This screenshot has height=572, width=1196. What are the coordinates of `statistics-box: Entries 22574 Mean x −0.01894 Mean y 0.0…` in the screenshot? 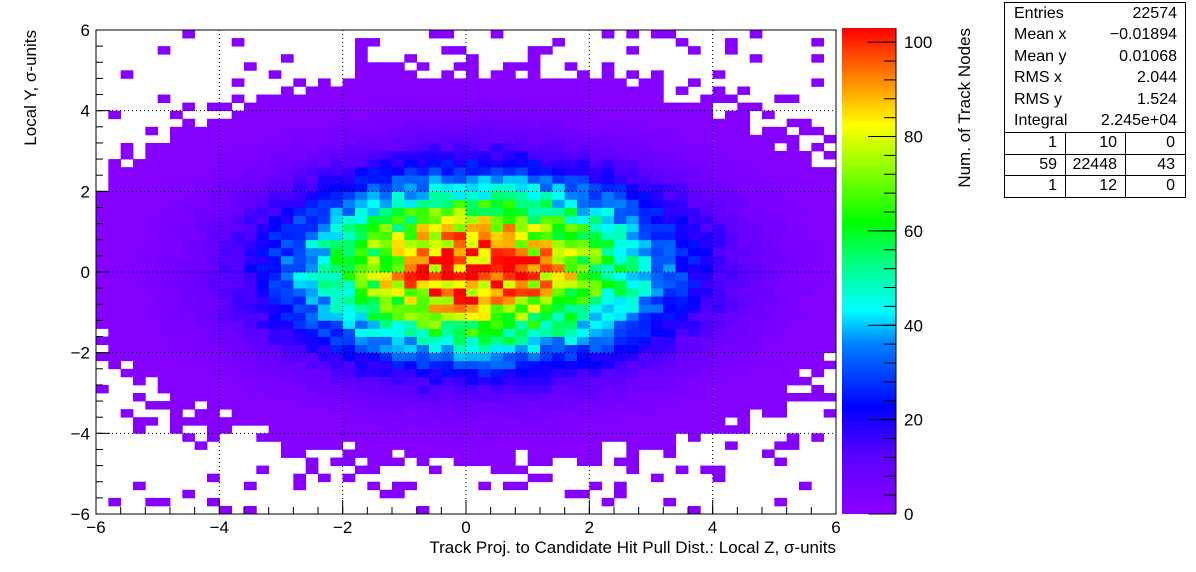 It's located at (1095, 100).